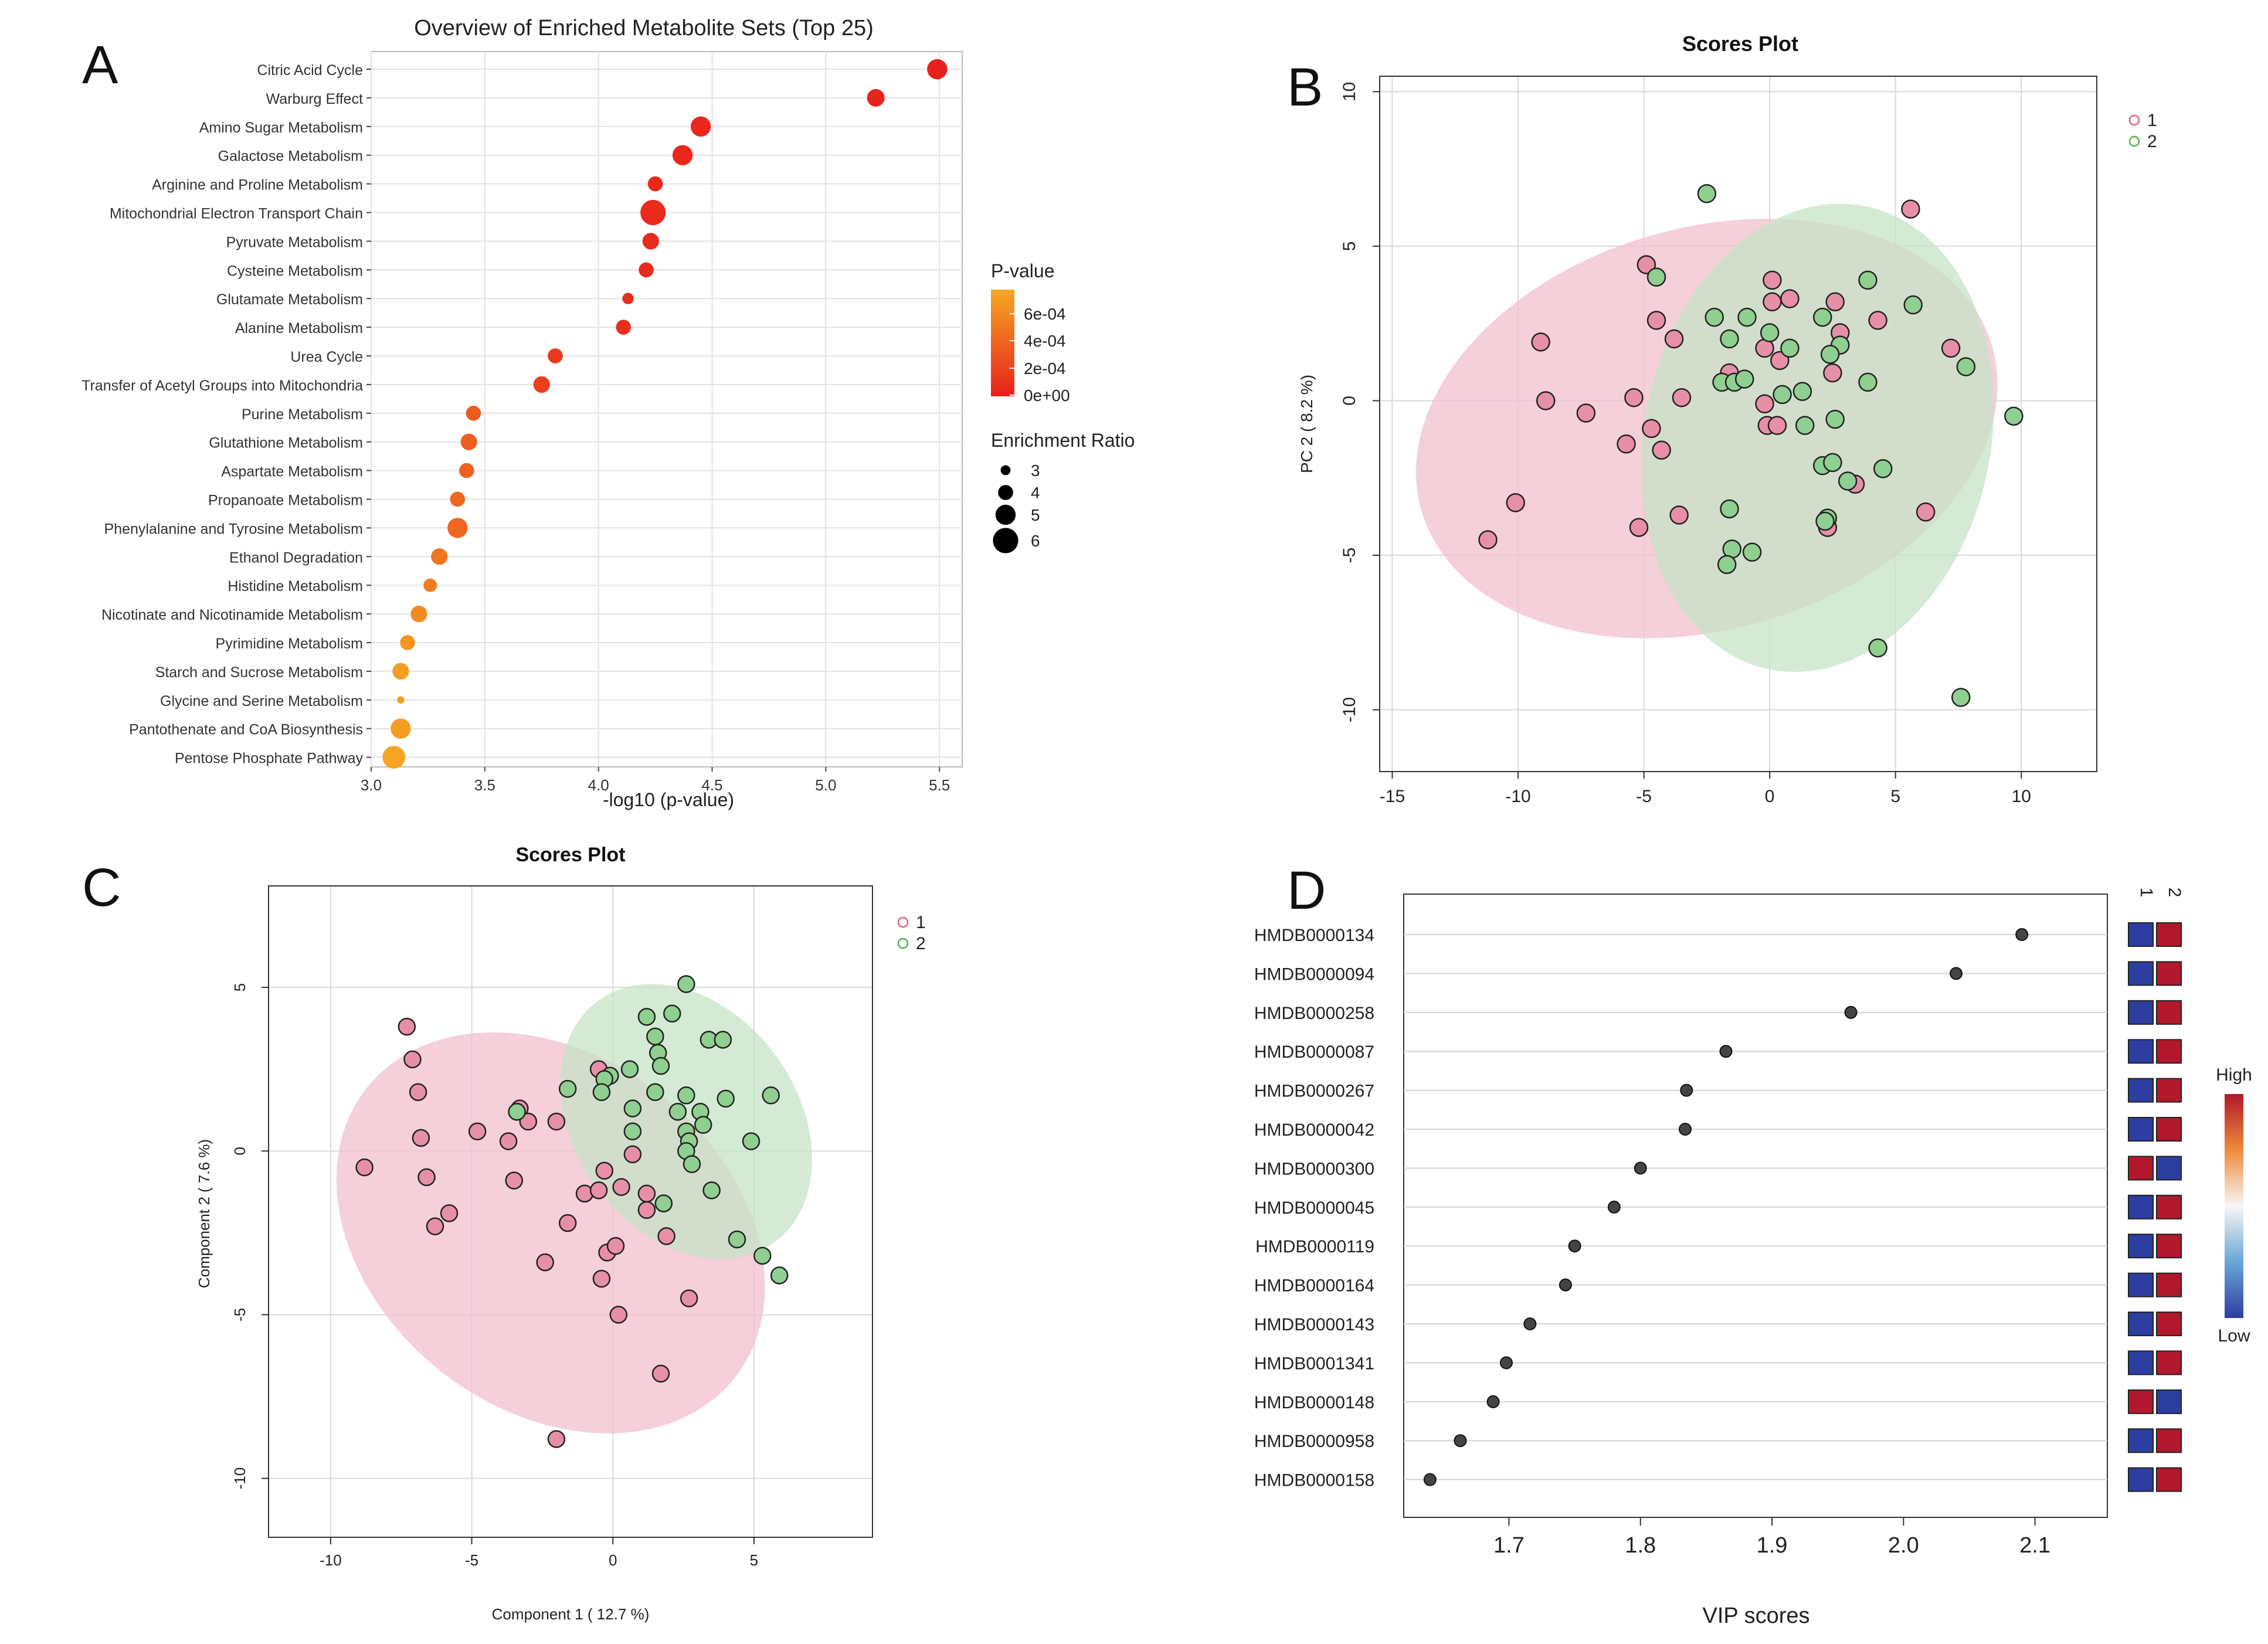  What do you see at coordinates (1755, 1616) in the screenshot?
I see `panel-d-x-axis-title: VIP scores` at bounding box center [1755, 1616].